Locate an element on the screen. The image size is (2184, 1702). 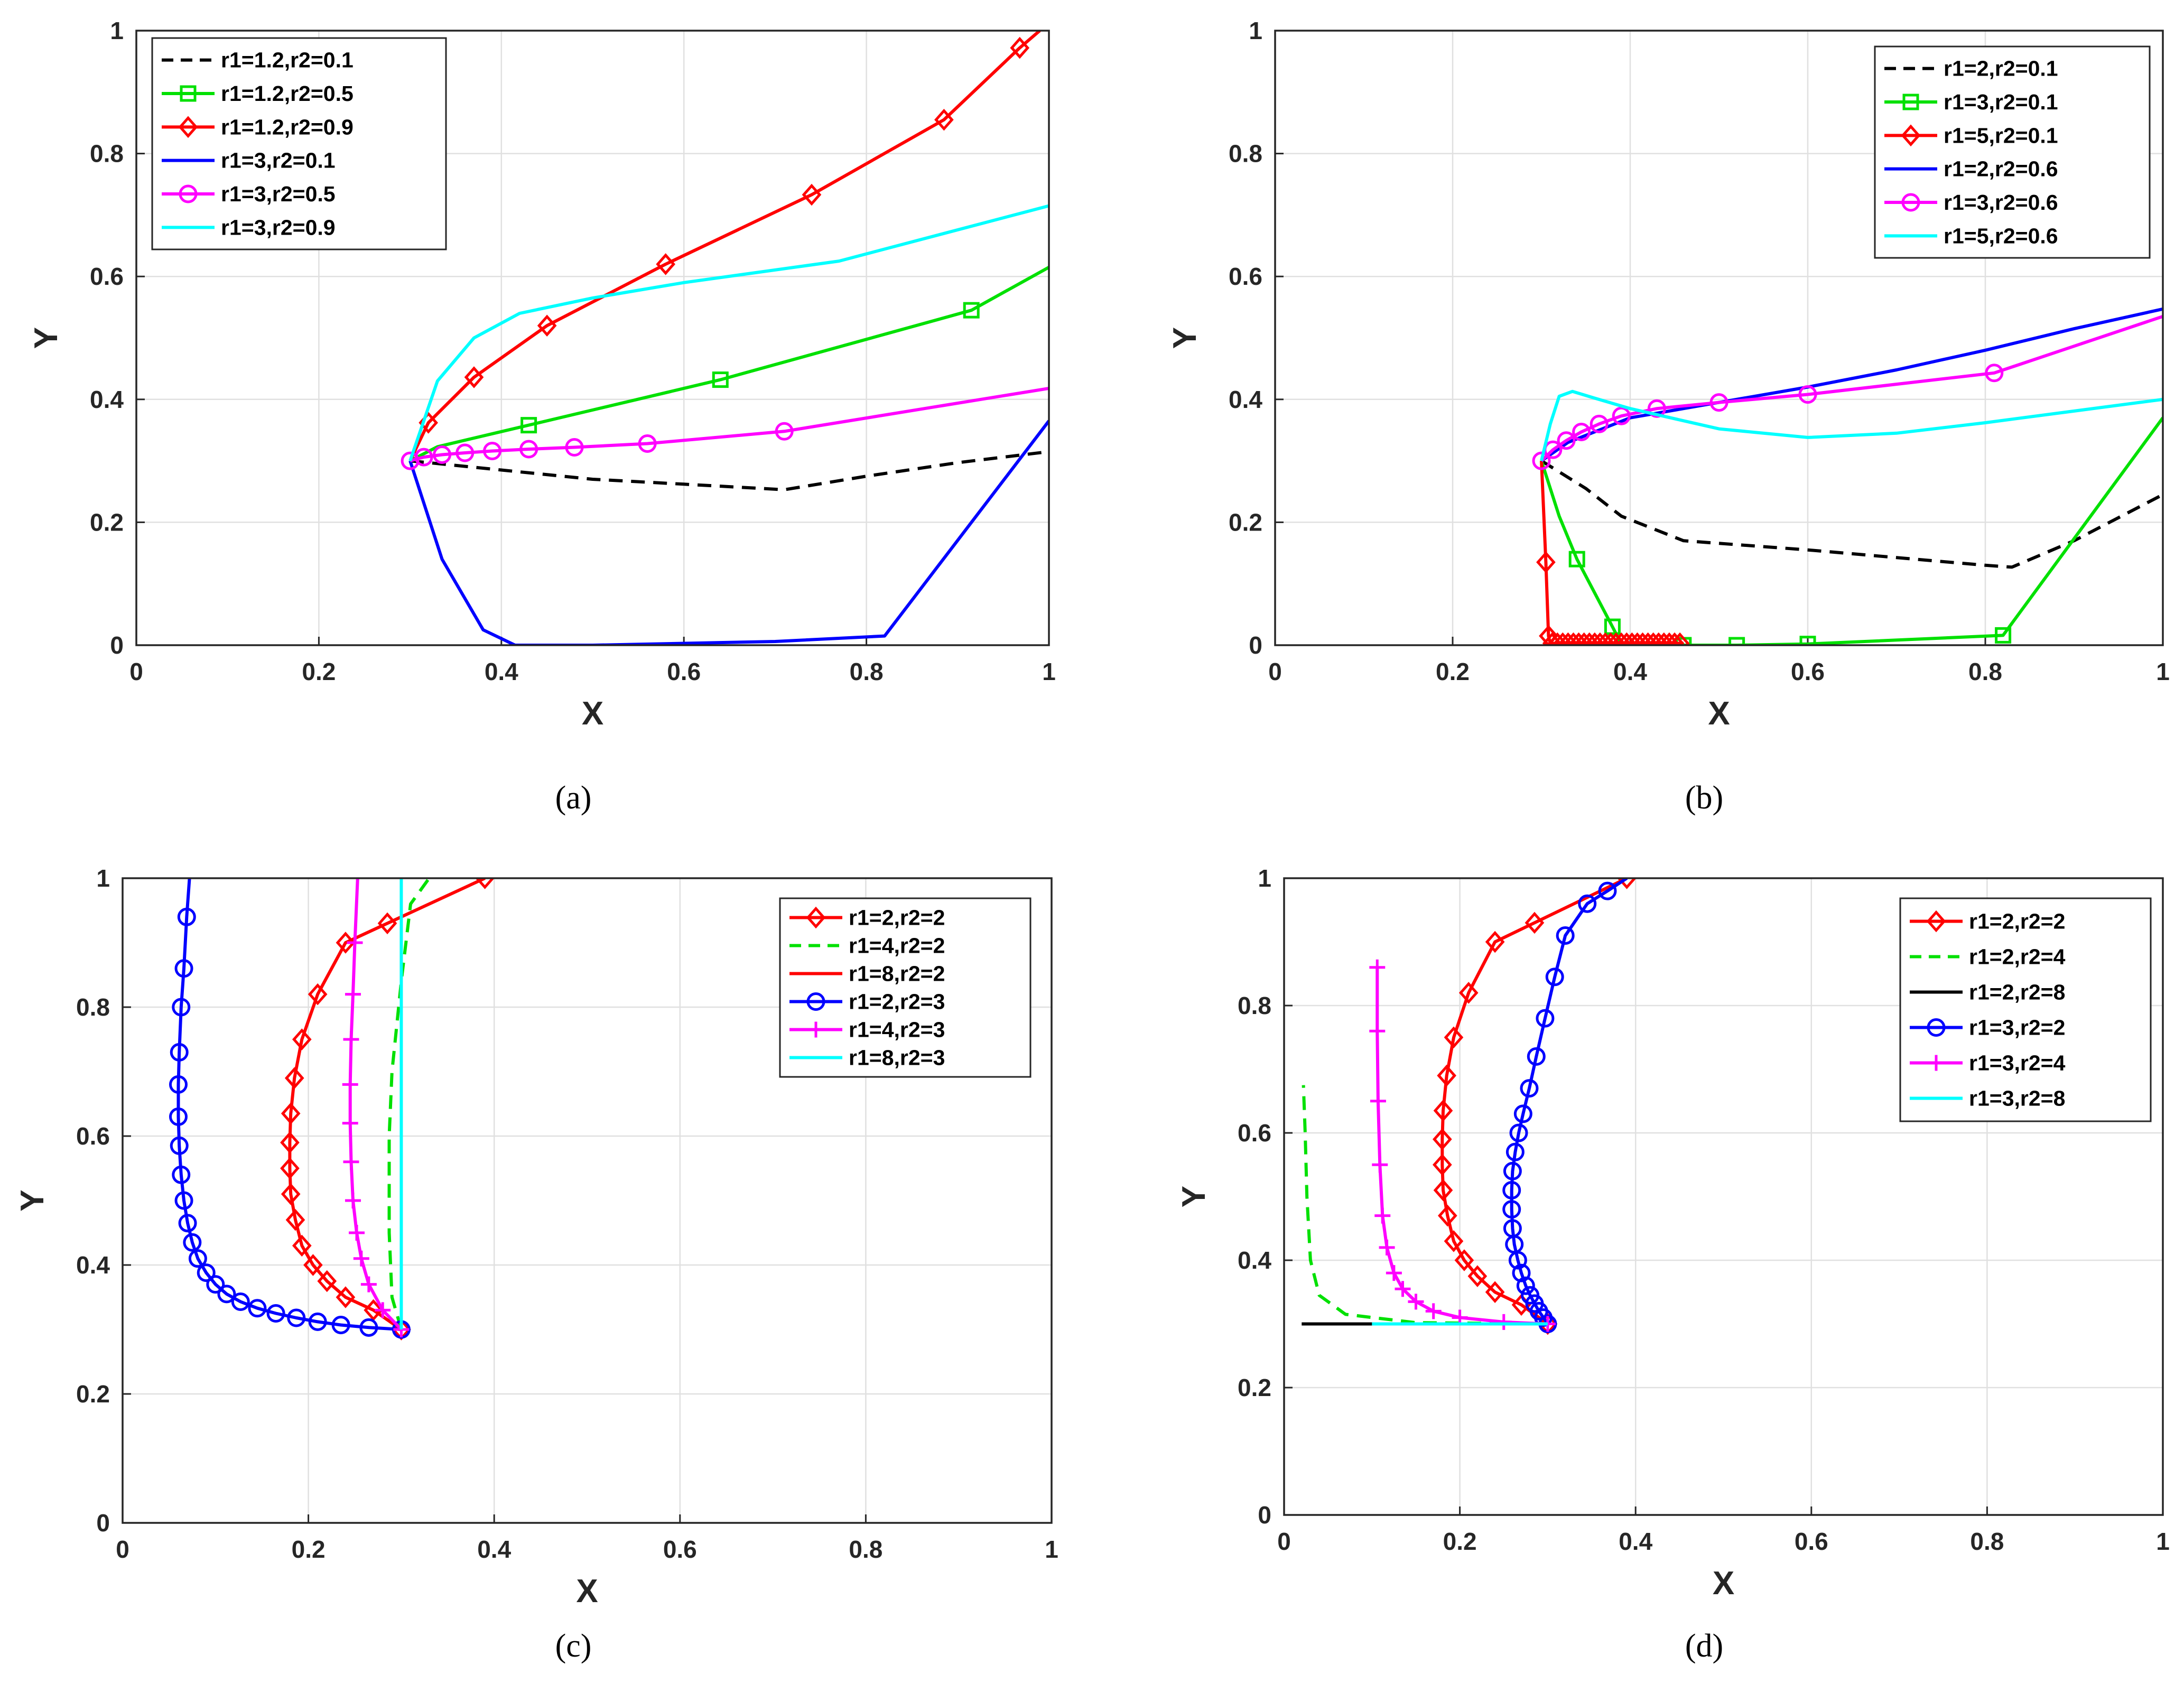
legend-label: r1=1.2,r2=0.1 is located at coordinates (287, 60).